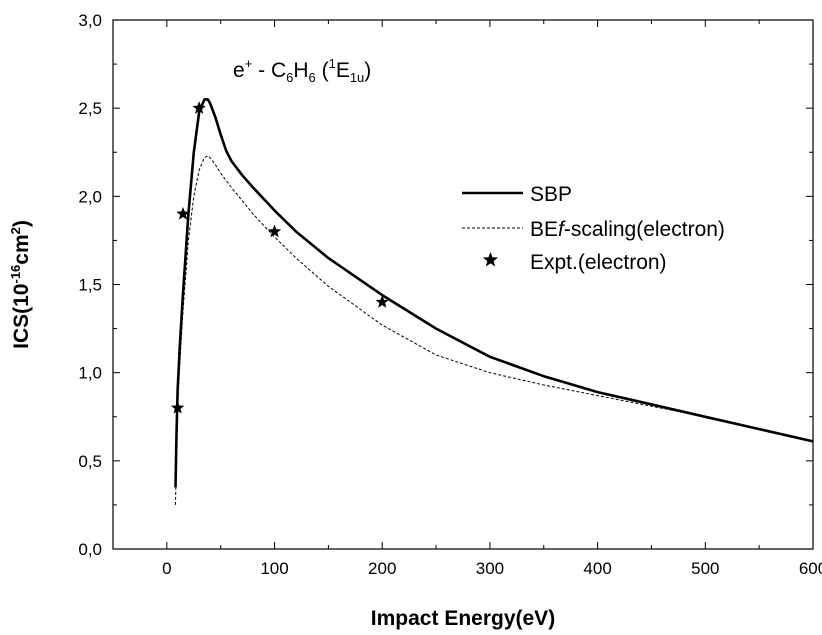  I want to click on x-tick-label: 0, so click(166, 568).